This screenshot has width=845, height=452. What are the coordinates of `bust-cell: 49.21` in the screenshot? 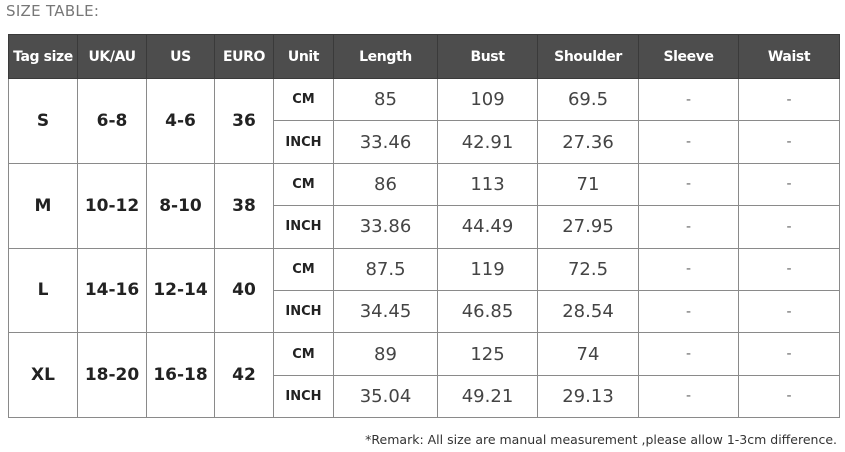 It's located at (487, 396).